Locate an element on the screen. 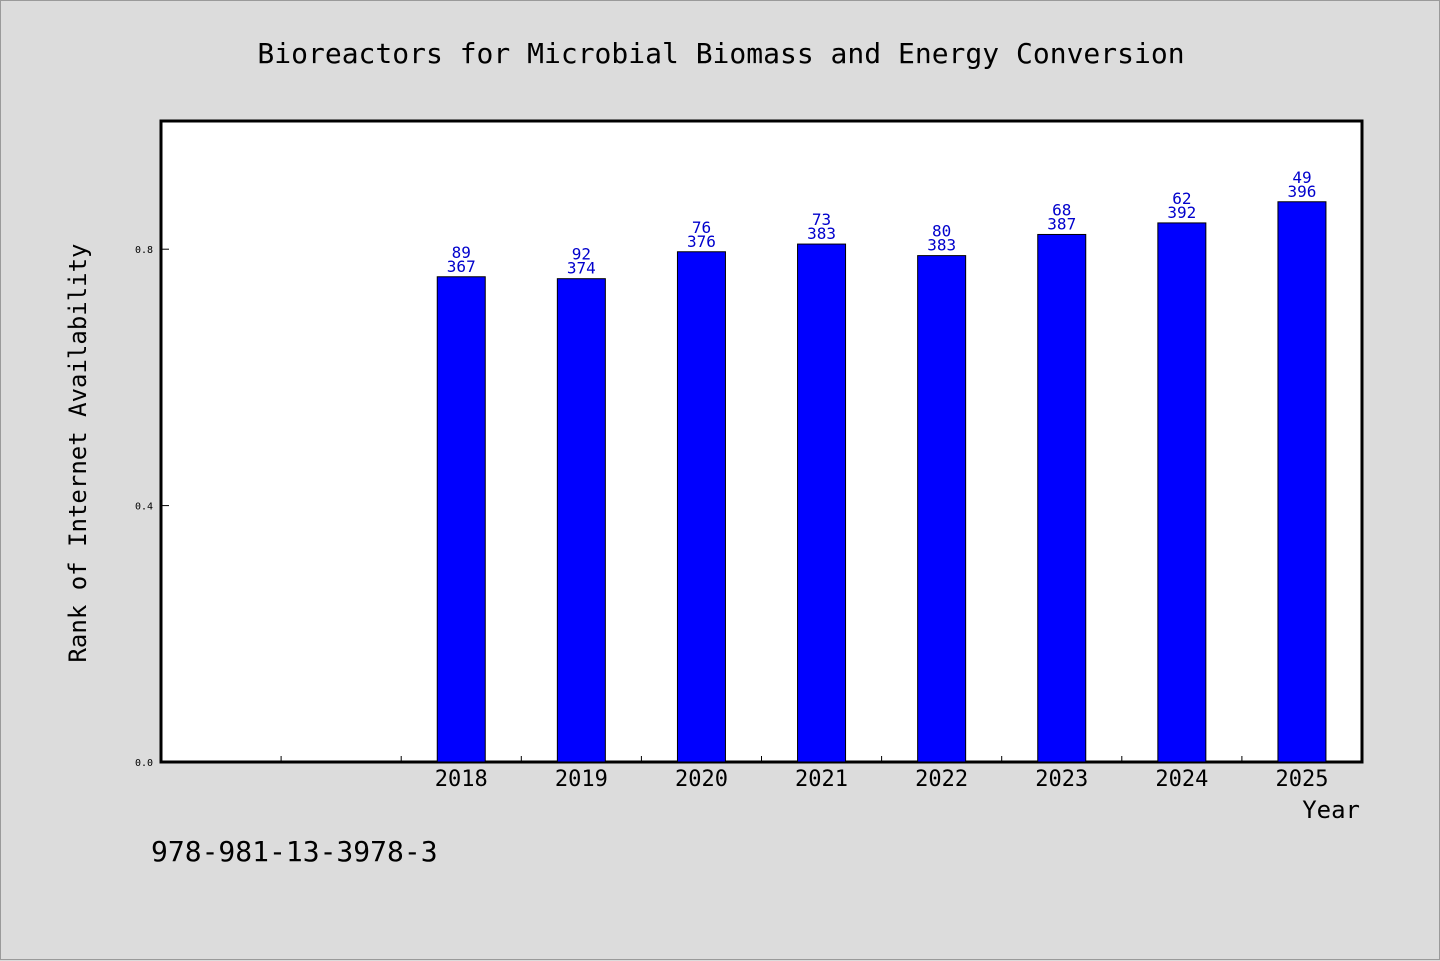 This screenshot has width=1440, height=961. bar-label-top: 92 is located at coordinates (581, 254).